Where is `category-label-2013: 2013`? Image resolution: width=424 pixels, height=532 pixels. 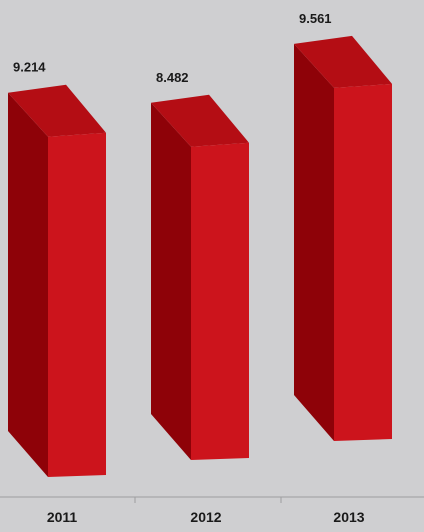
category-label-2013: 2013 is located at coordinates (348, 517).